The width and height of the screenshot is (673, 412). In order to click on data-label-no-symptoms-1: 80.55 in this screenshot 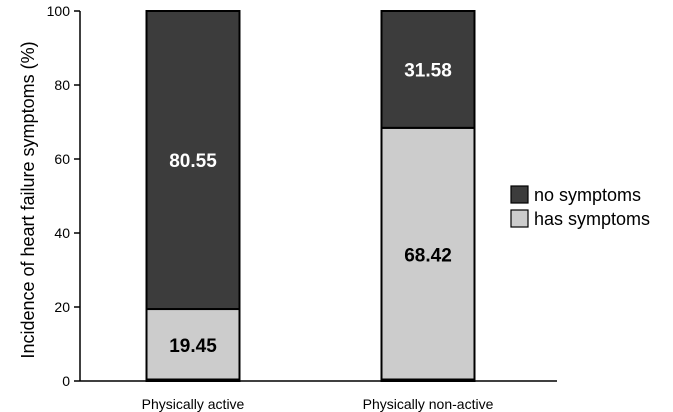, I will do `click(193, 161)`.